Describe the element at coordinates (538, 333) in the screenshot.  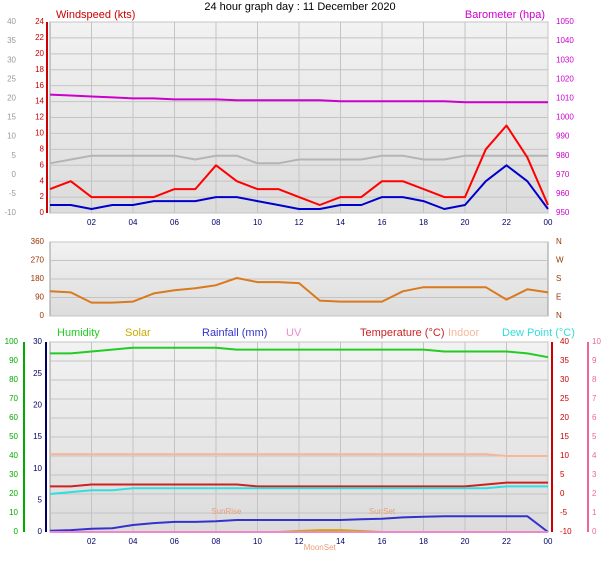
I see `legend-entry: Dew Point (°C)` at that location.